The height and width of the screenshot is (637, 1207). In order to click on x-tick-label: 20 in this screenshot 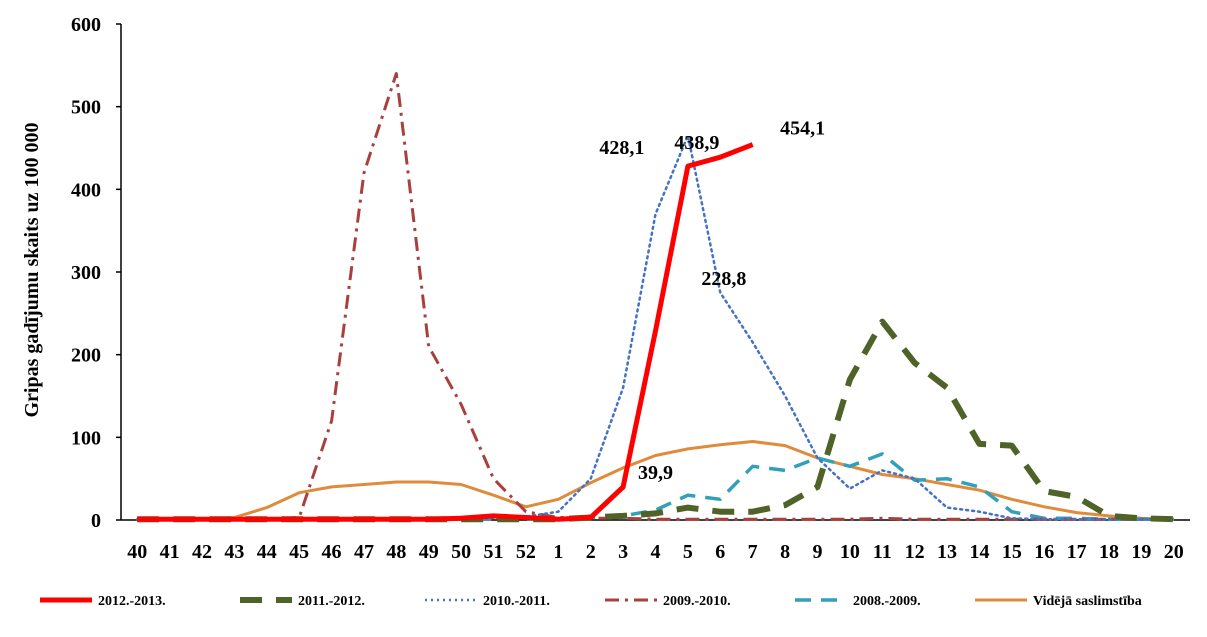, I will do `click(1174, 552)`.